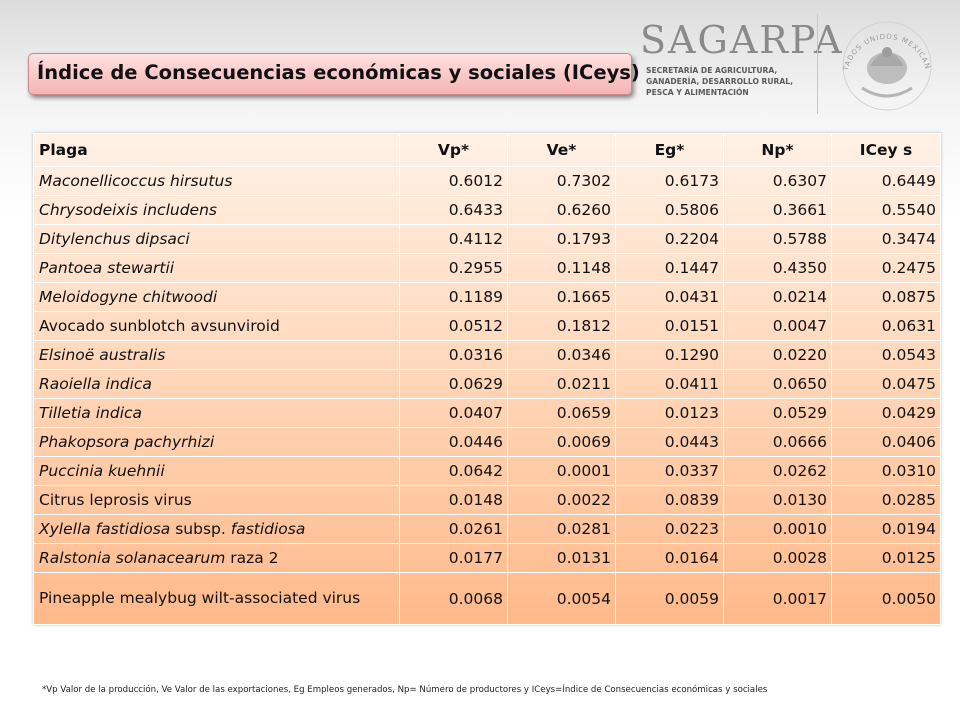  I want to click on value-cell: 0.7302, so click(561, 181).